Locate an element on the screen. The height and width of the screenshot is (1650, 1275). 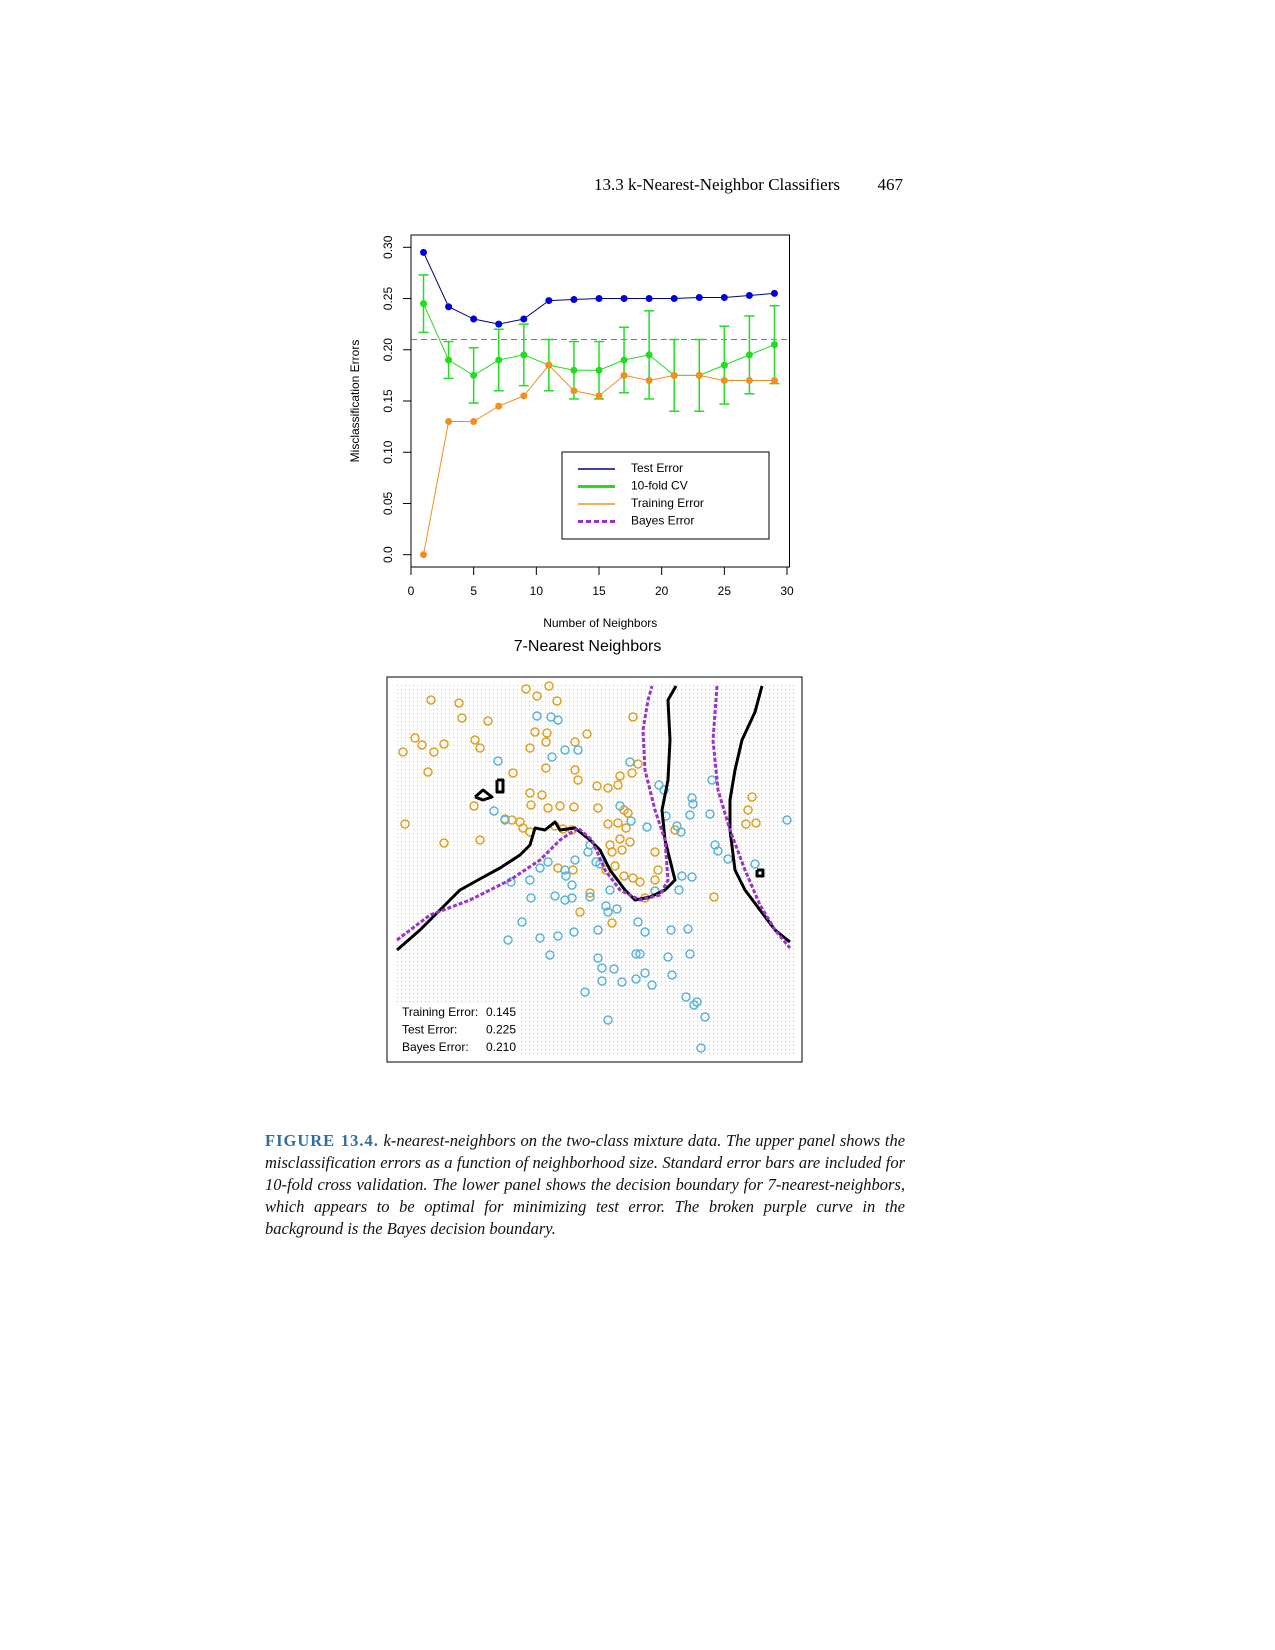
y-tick-label: 0.0 is located at coordinates (388, 554).